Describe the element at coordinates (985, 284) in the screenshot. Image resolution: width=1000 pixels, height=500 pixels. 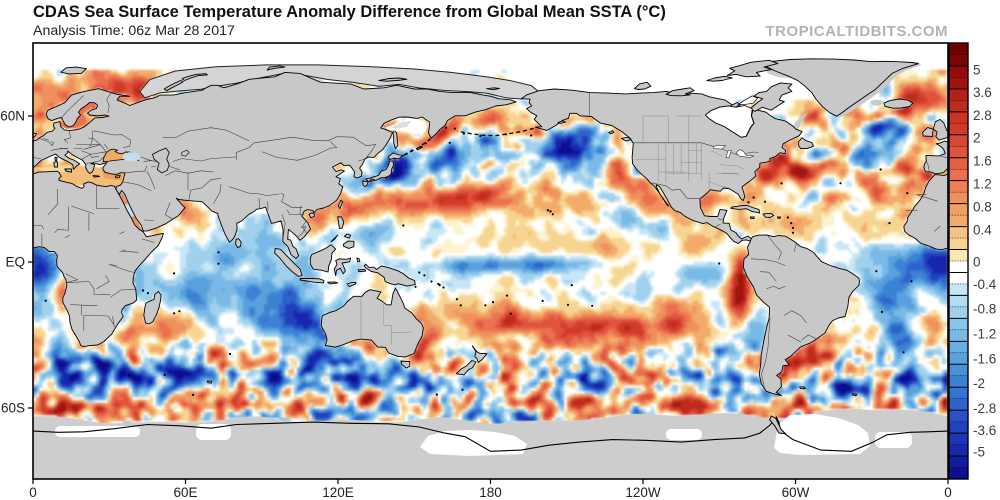
I see `svg-text: -0.4` at that location.